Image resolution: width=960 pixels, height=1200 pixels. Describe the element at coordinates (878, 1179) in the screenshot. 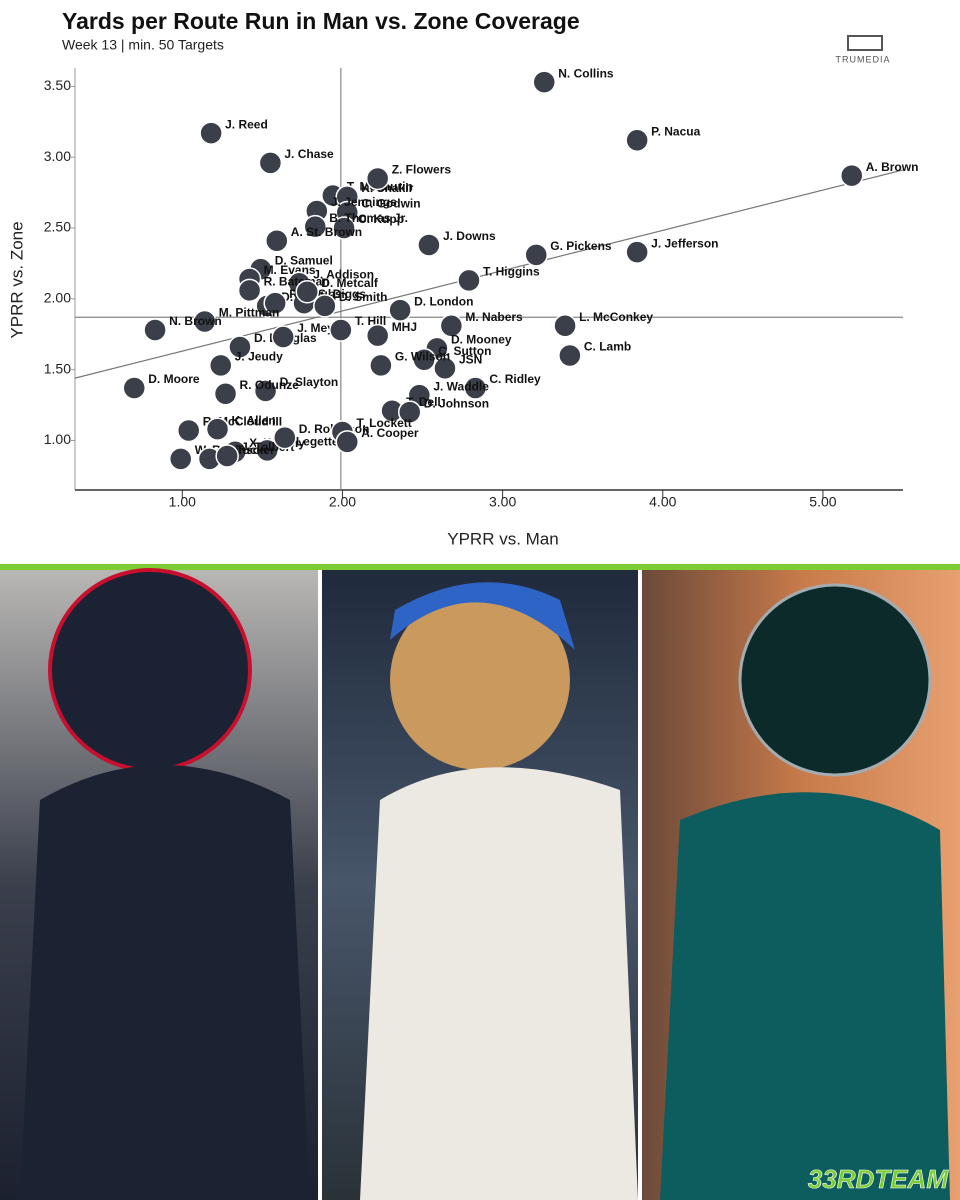

I see `publisher-logo: 33RDTEAM` at that location.